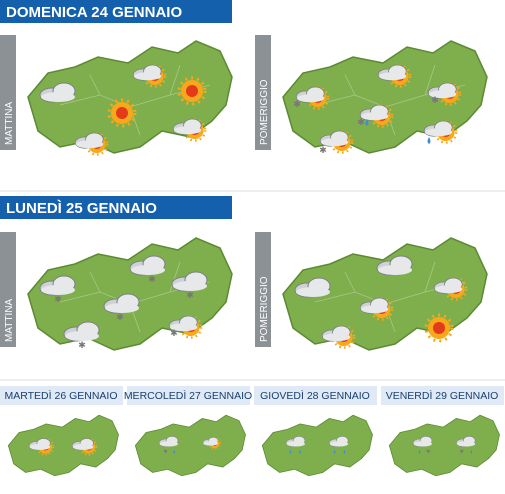 Image resolution: width=505 pixels, height=494 pixels. Describe the element at coordinates (61, 395) in the screenshot. I see `outlook-title: MARTEDÌ 26 GENNAIO` at that location.